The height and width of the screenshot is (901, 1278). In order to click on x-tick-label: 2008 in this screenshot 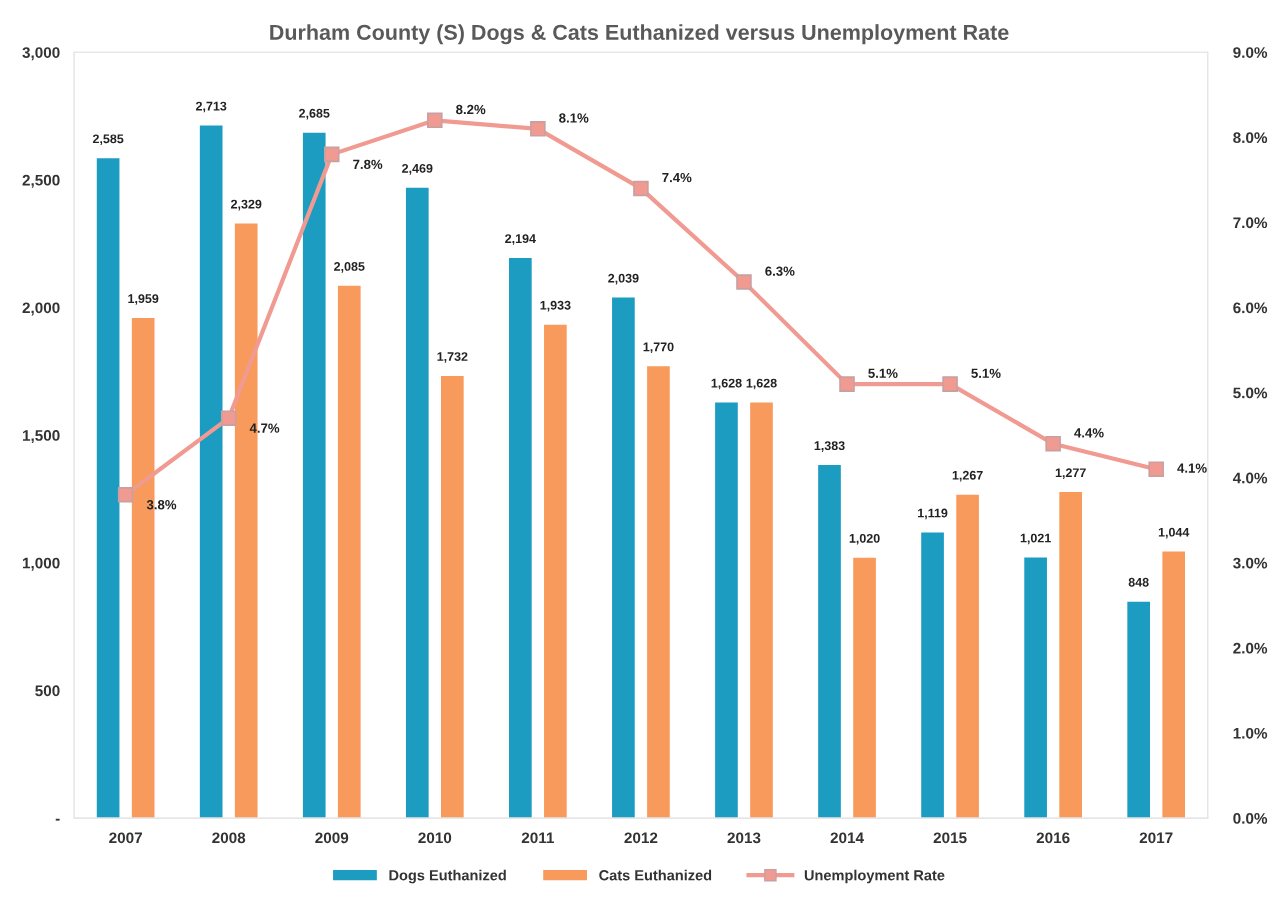, I will do `click(229, 838)`.